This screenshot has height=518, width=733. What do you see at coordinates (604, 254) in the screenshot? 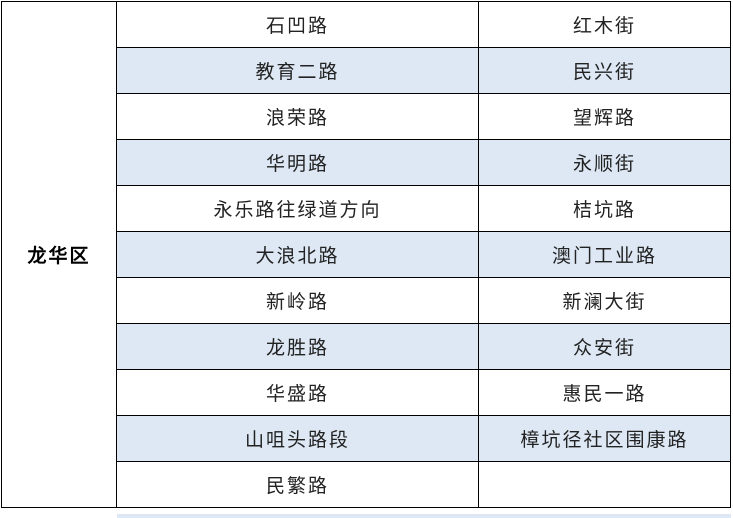
I see `road-cell-right: 澳门工业路` at bounding box center [604, 254].